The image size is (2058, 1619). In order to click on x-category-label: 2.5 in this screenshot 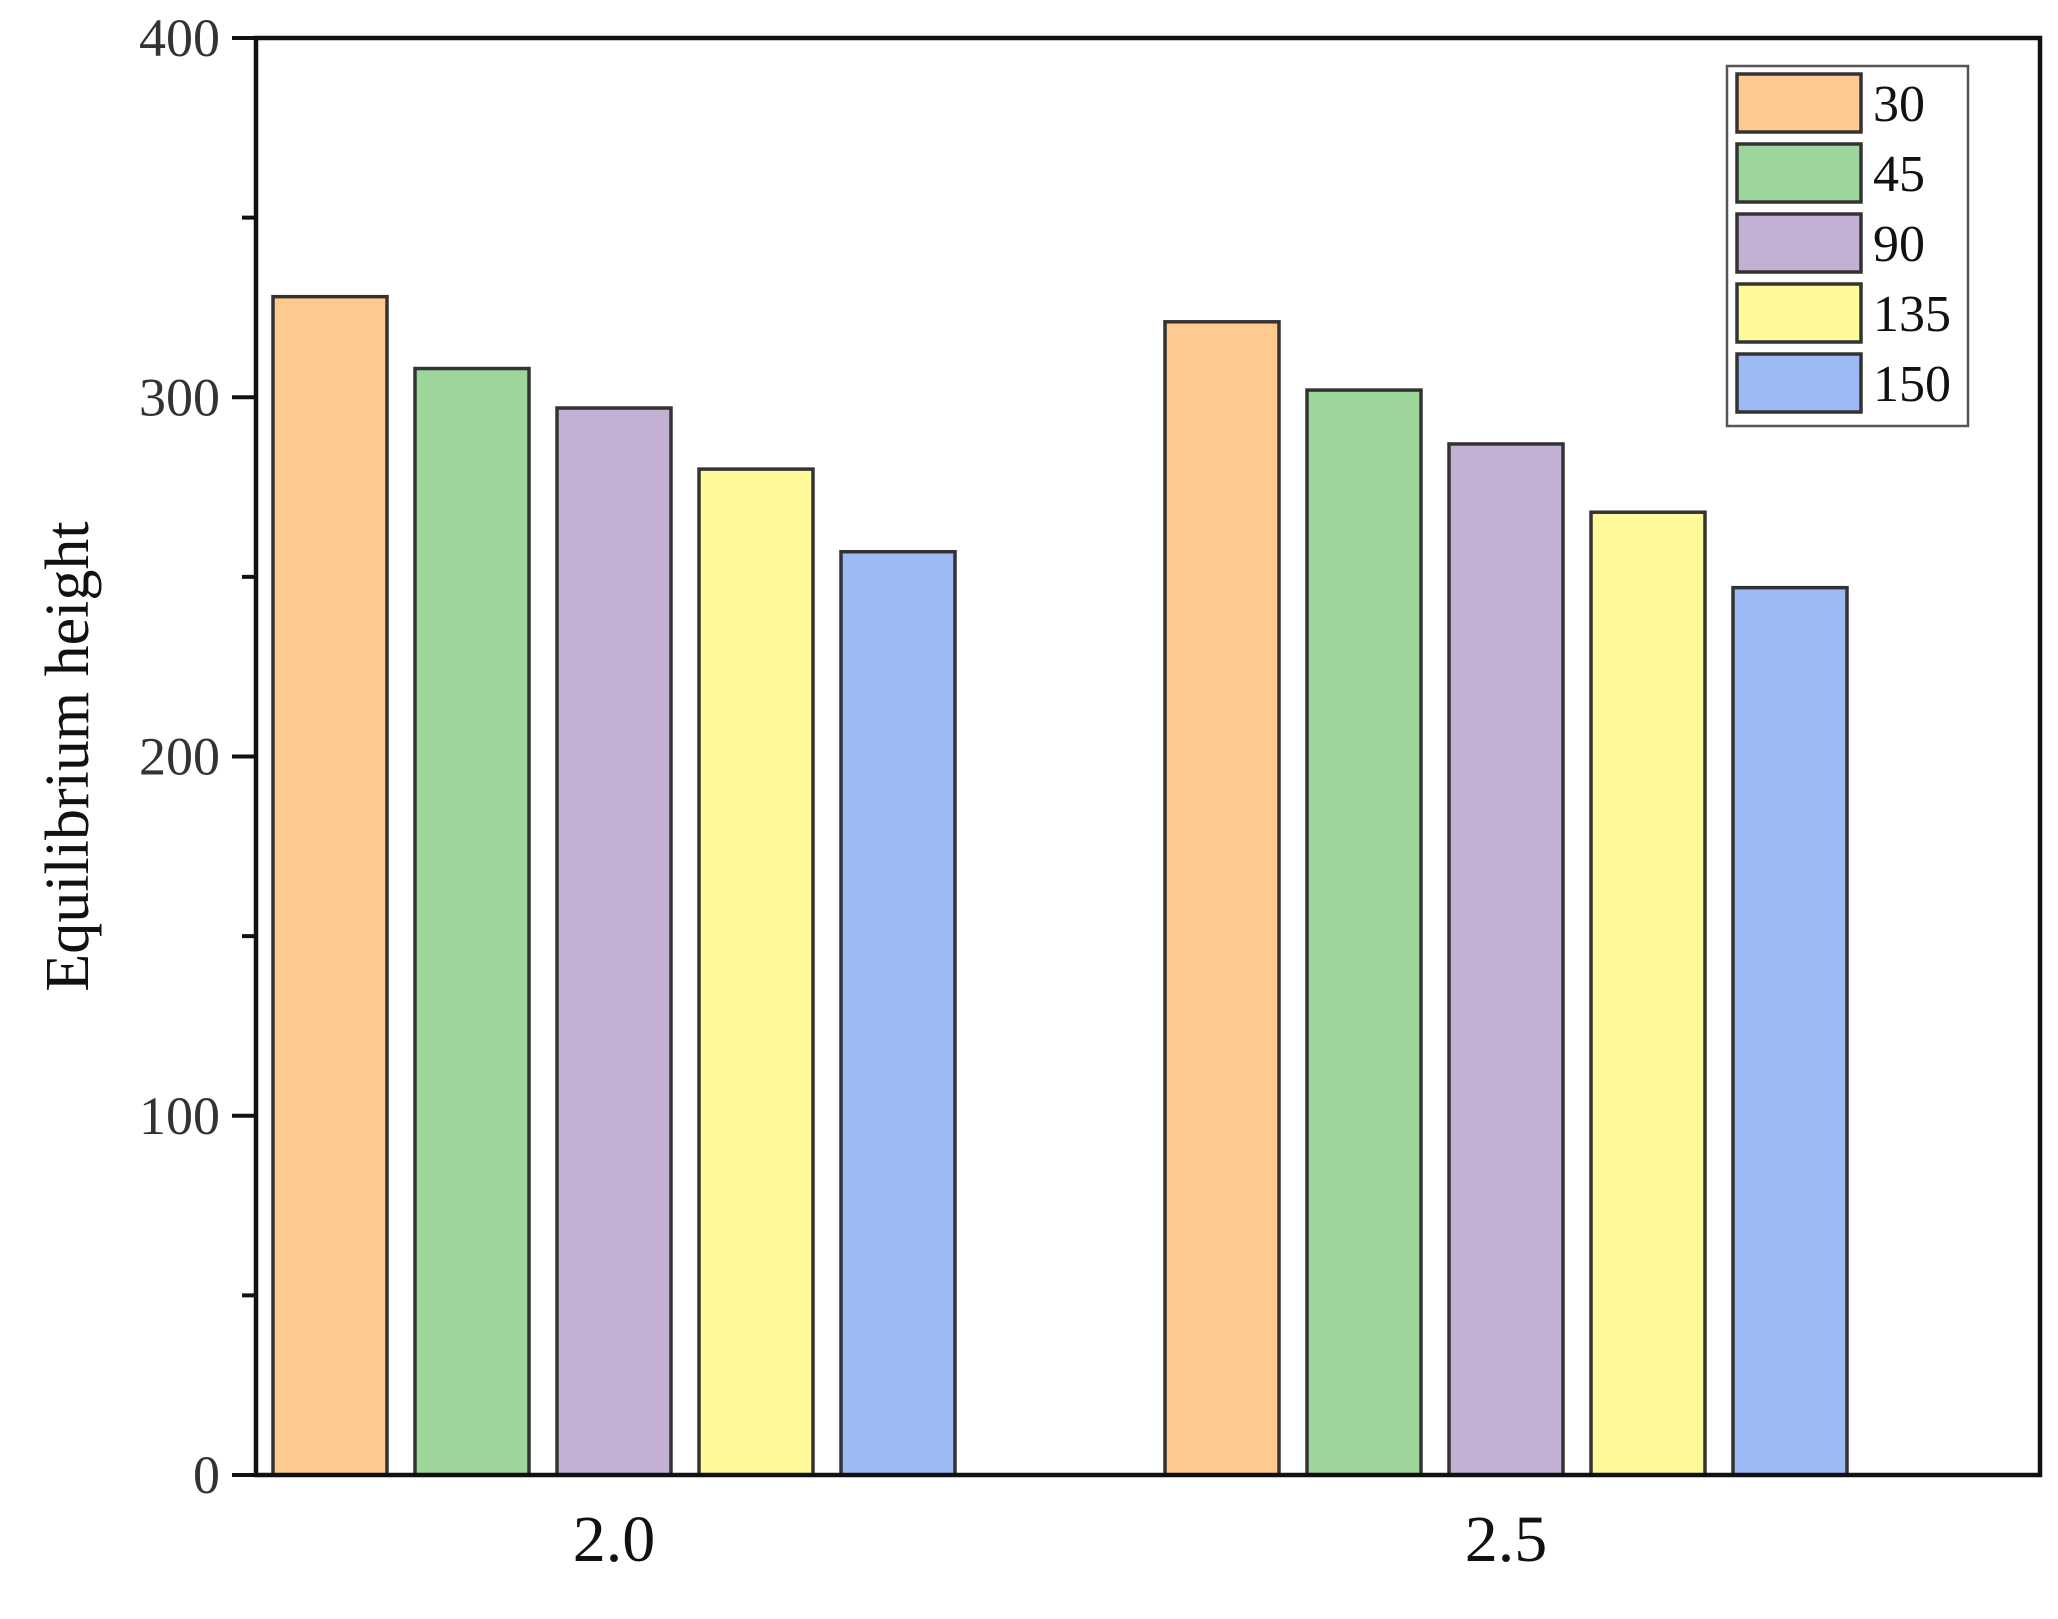, I will do `click(1506, 1539)`.